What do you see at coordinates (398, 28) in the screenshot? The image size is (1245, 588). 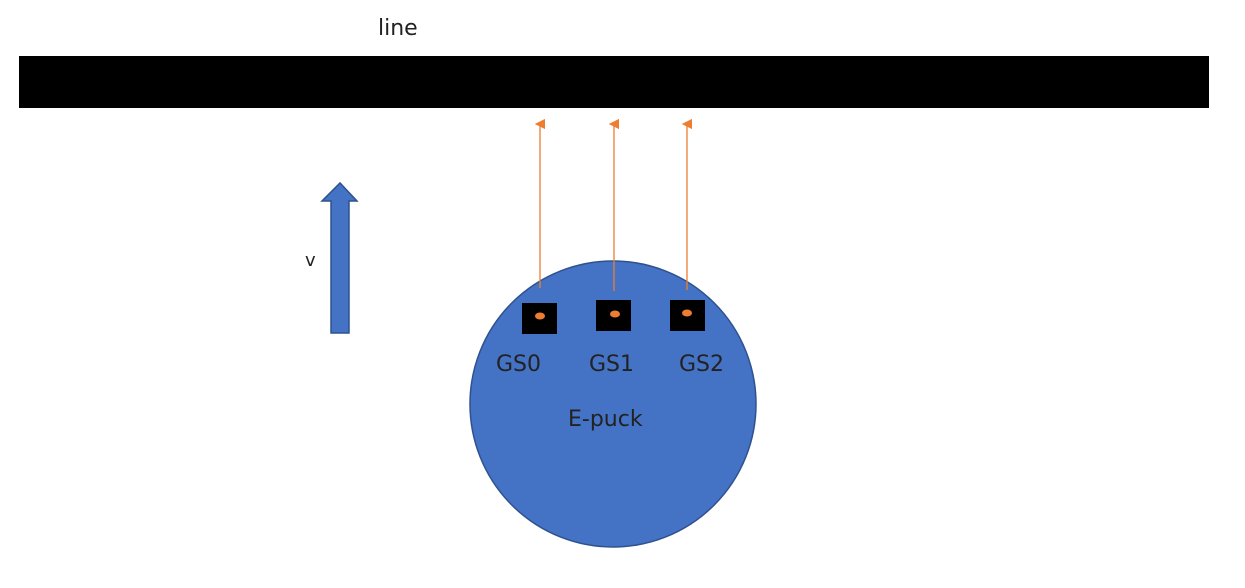 I see `line-label: line` at bounding box center [398, 28].